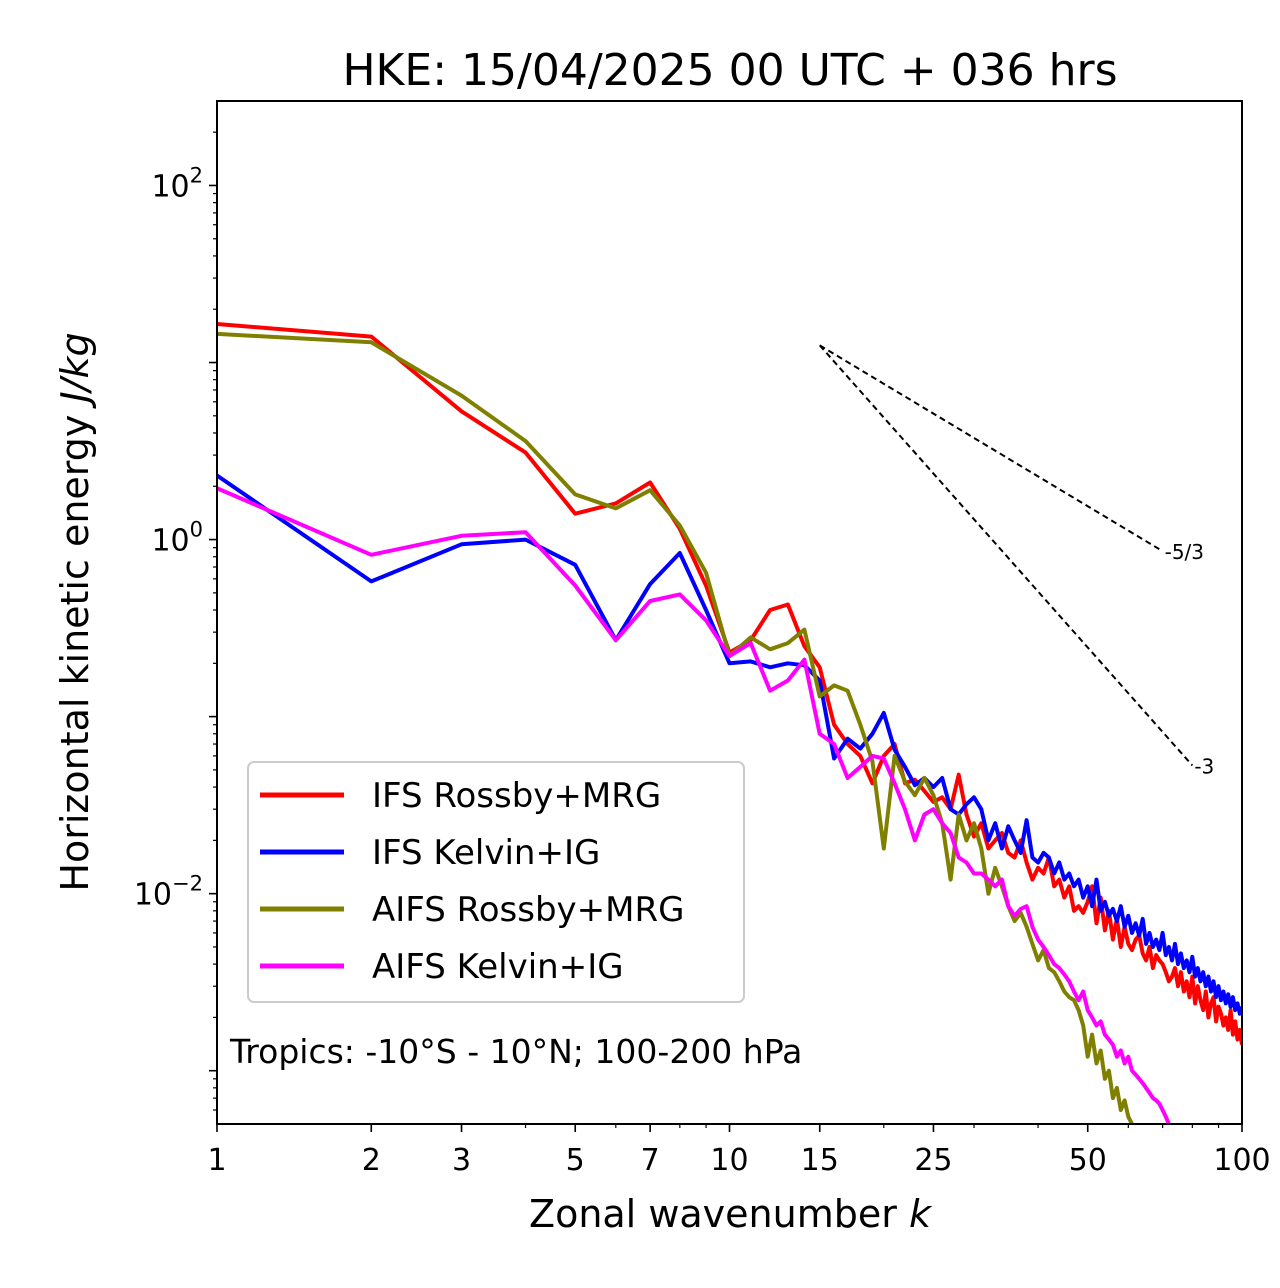 Image resolution: width=1280 pixels, height=1288 pixels. I want to click on reference-slopes: -5/3 -3, so click(1016, 561).